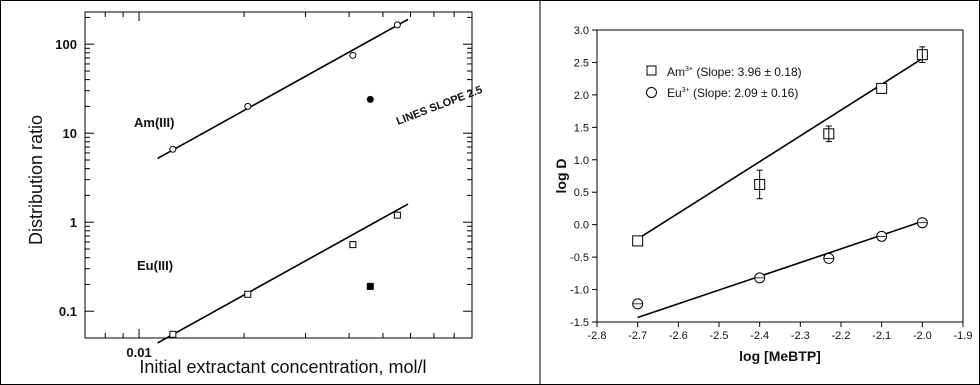  What do you see at coordinates (66, 44) in the screenshot?
I see `left-y-tick-label: 100` at bounding box center [66, 44].